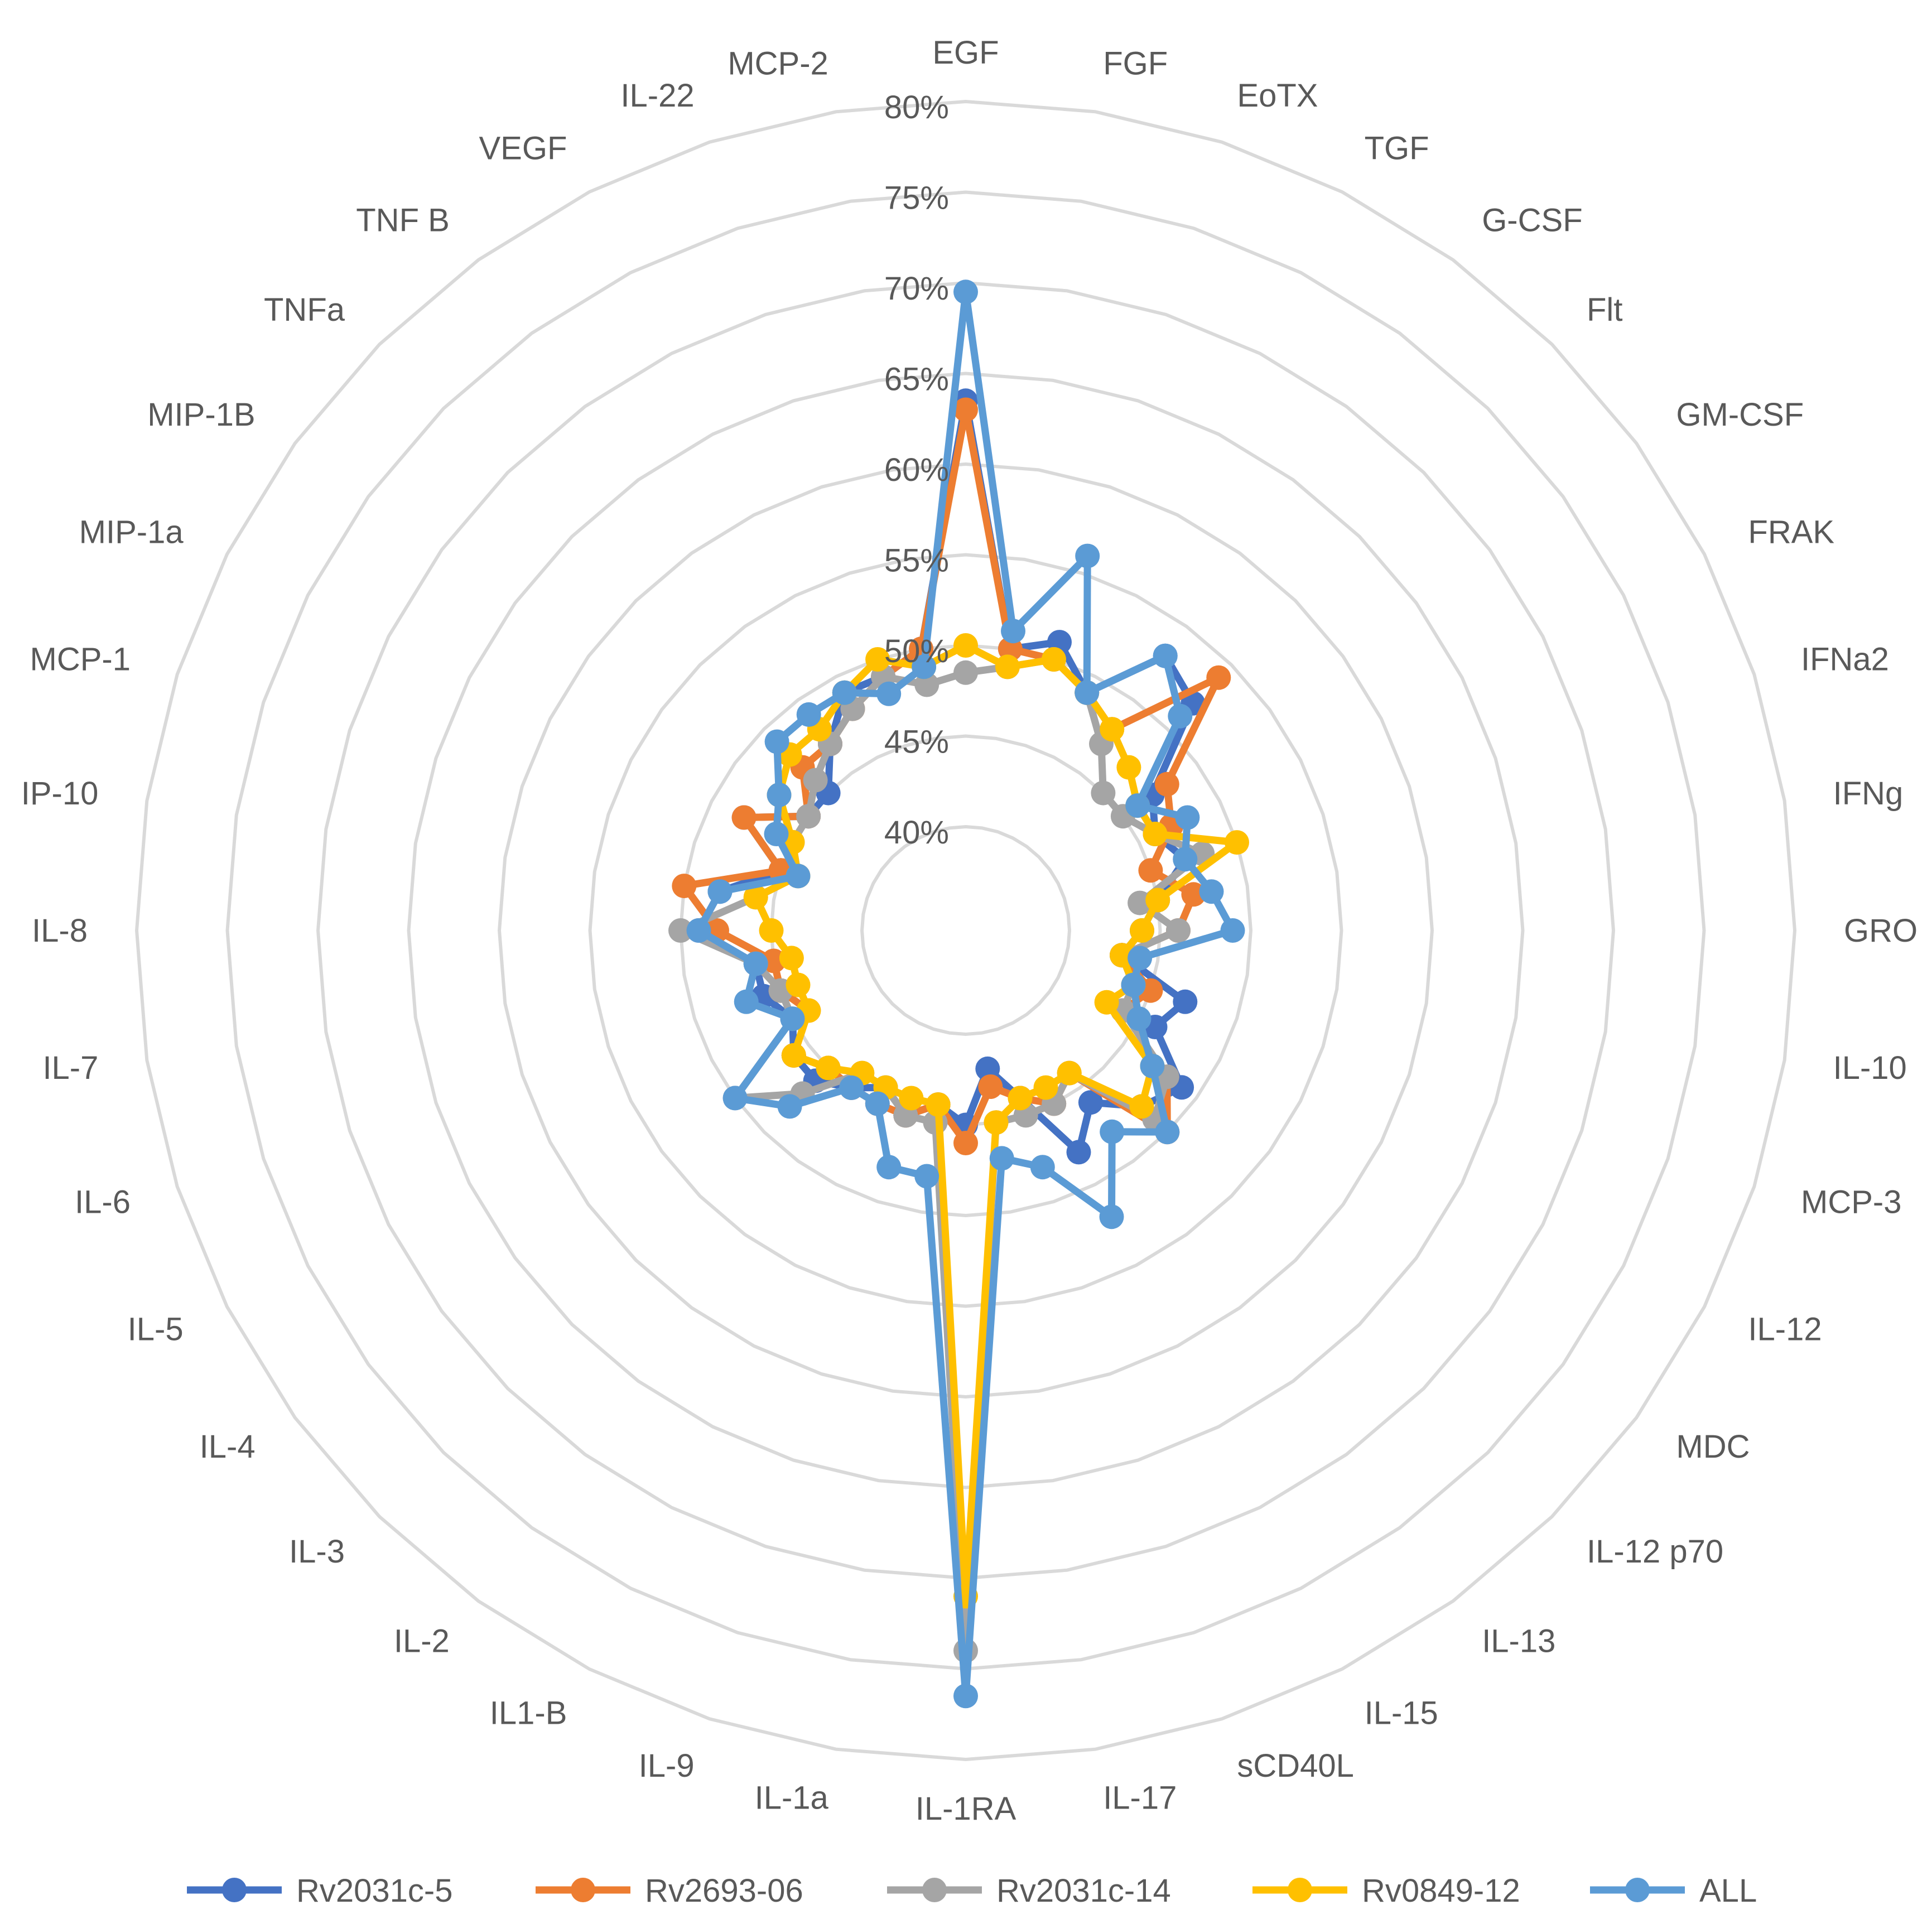 The width and height of the screenshot is (1932, 1924). Describe the element at coordinates (304, 310) in the screenshot. I see `category-label: TNFa` at that location.